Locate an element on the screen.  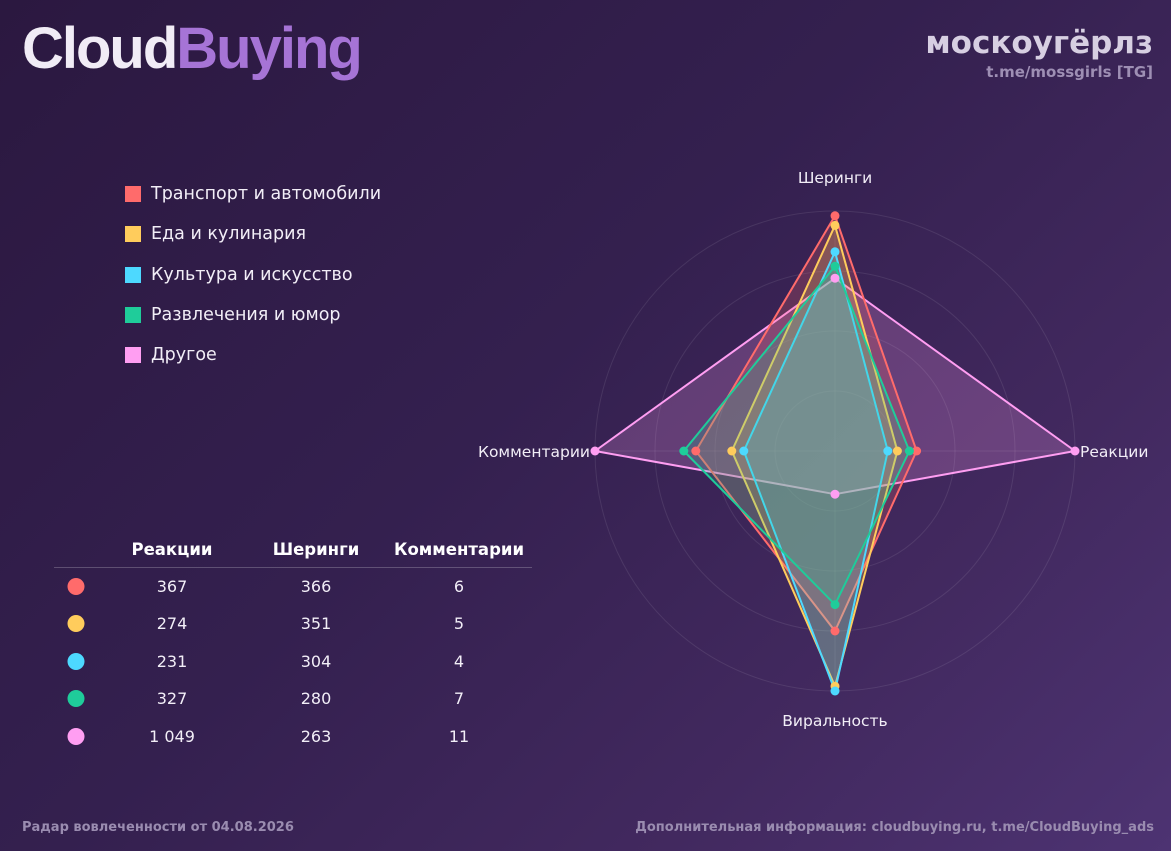
legend-item: Развлечения и юмор is located at coordinates (253, 315).